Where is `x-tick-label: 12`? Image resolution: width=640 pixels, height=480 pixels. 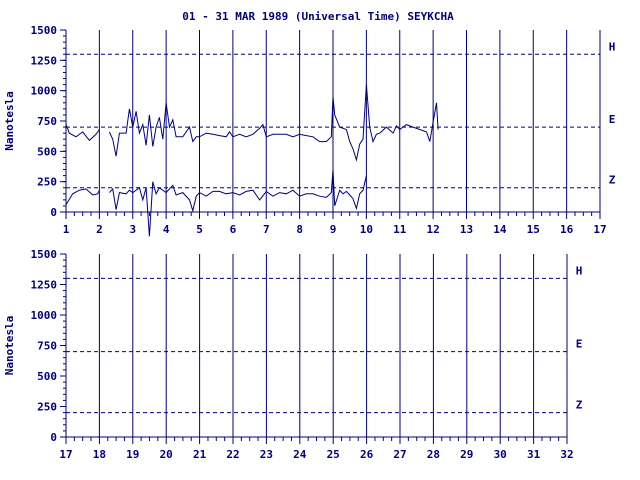
x-tick-label: 12 is located at coordinates (433, 229).